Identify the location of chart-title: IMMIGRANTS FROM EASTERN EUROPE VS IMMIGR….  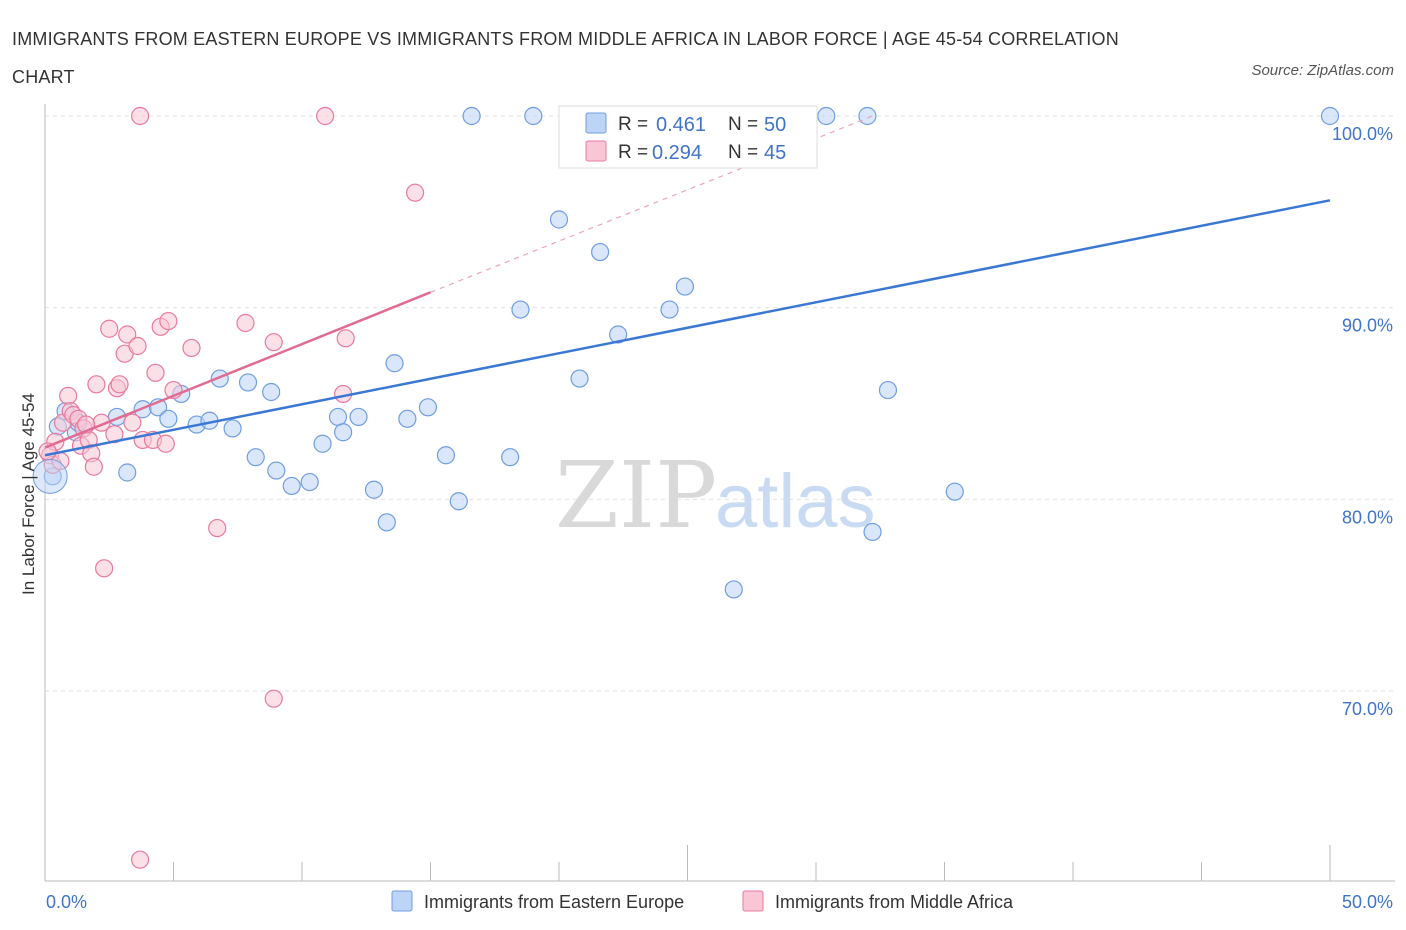
(565, 58).